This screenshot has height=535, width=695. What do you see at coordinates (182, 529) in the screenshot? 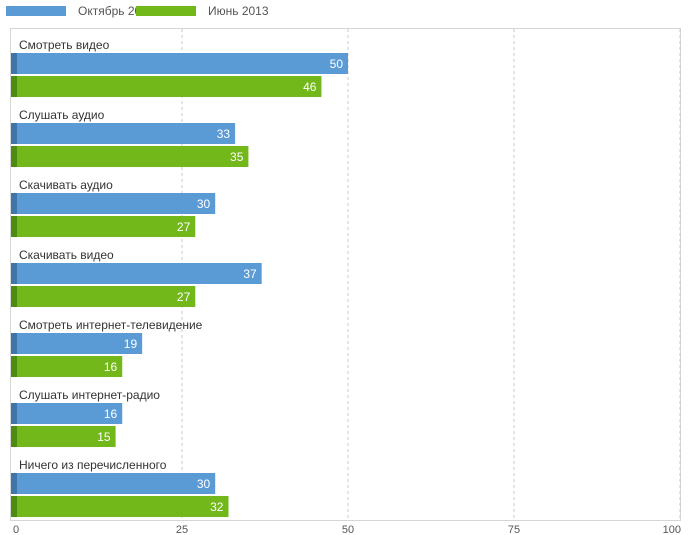
I see `x-tick-label-25: 25` at bounding box center [182, 529].